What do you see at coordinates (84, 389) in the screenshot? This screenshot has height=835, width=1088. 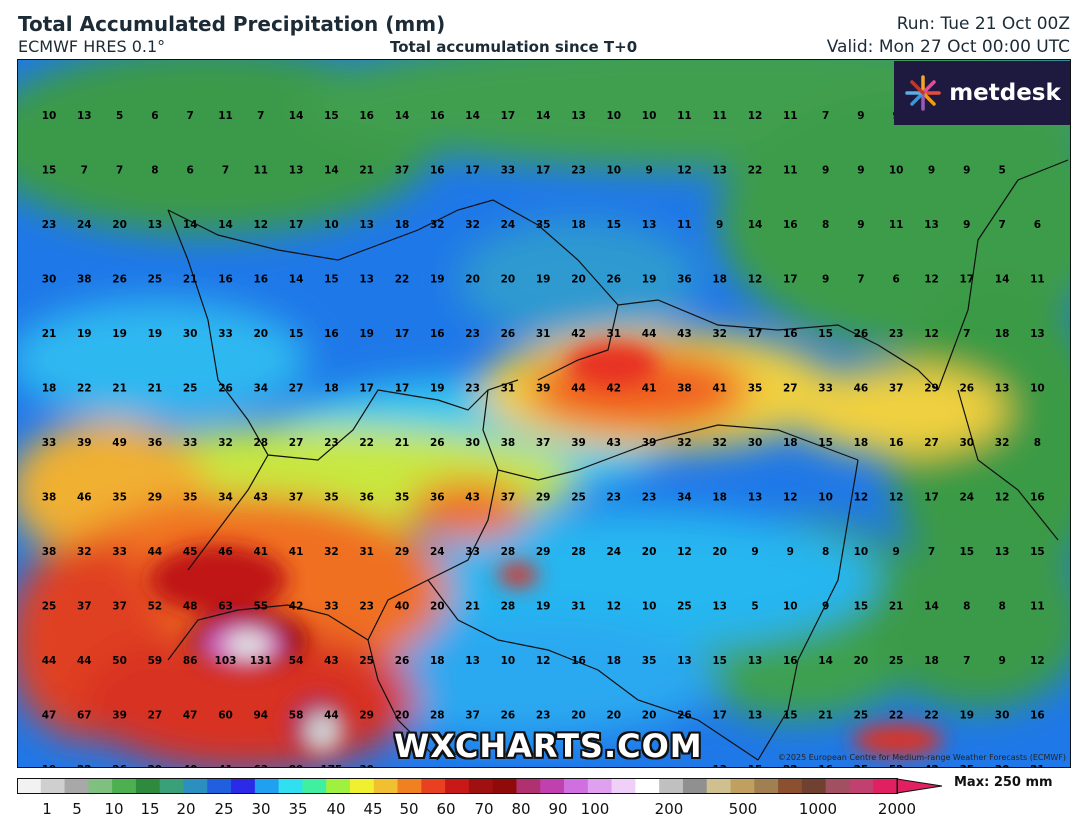 I see `grid-value: 22` at bounding box center [84, 389].